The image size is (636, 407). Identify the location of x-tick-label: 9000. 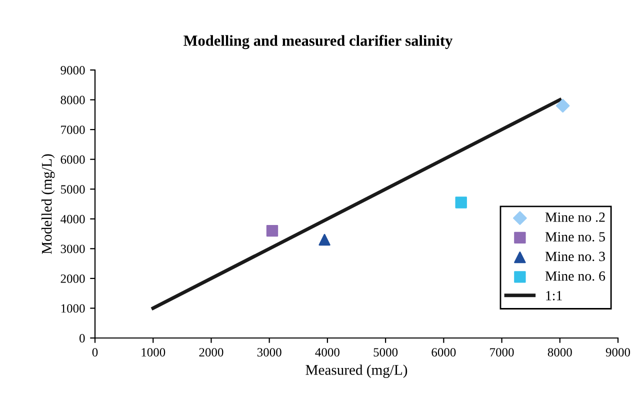
(618, 352).